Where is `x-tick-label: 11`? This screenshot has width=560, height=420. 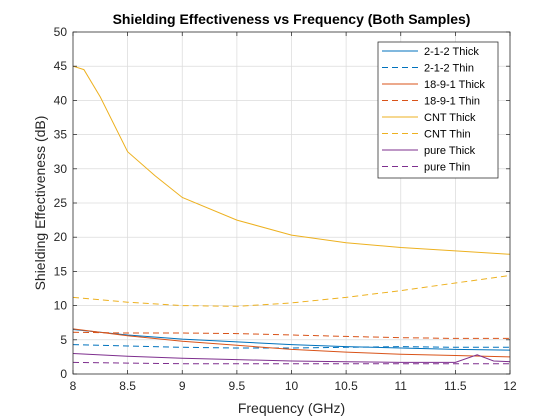
x-tick-label: 11 is located at coordinates (401, 386).